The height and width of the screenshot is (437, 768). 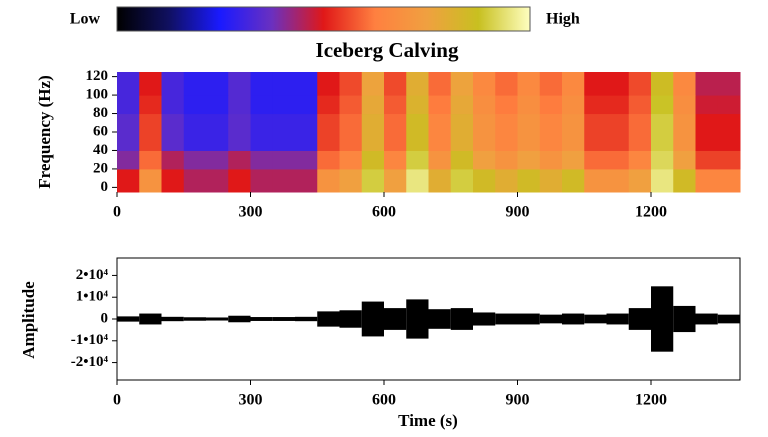 I want to click on y-axis-label: Amplitude, so click(x=28, y=320).